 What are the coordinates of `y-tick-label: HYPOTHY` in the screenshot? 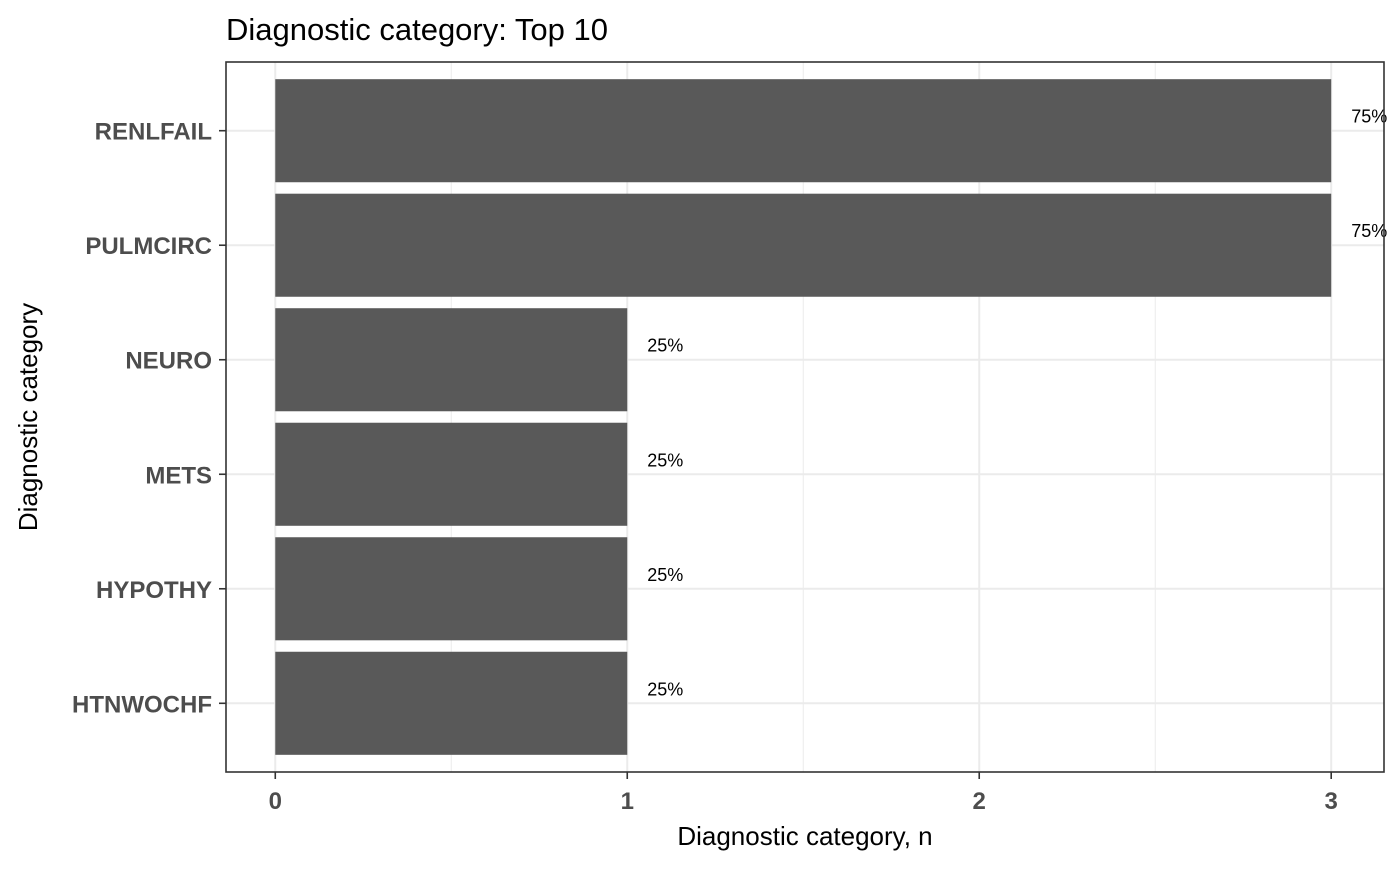 It's located at (154, 590).